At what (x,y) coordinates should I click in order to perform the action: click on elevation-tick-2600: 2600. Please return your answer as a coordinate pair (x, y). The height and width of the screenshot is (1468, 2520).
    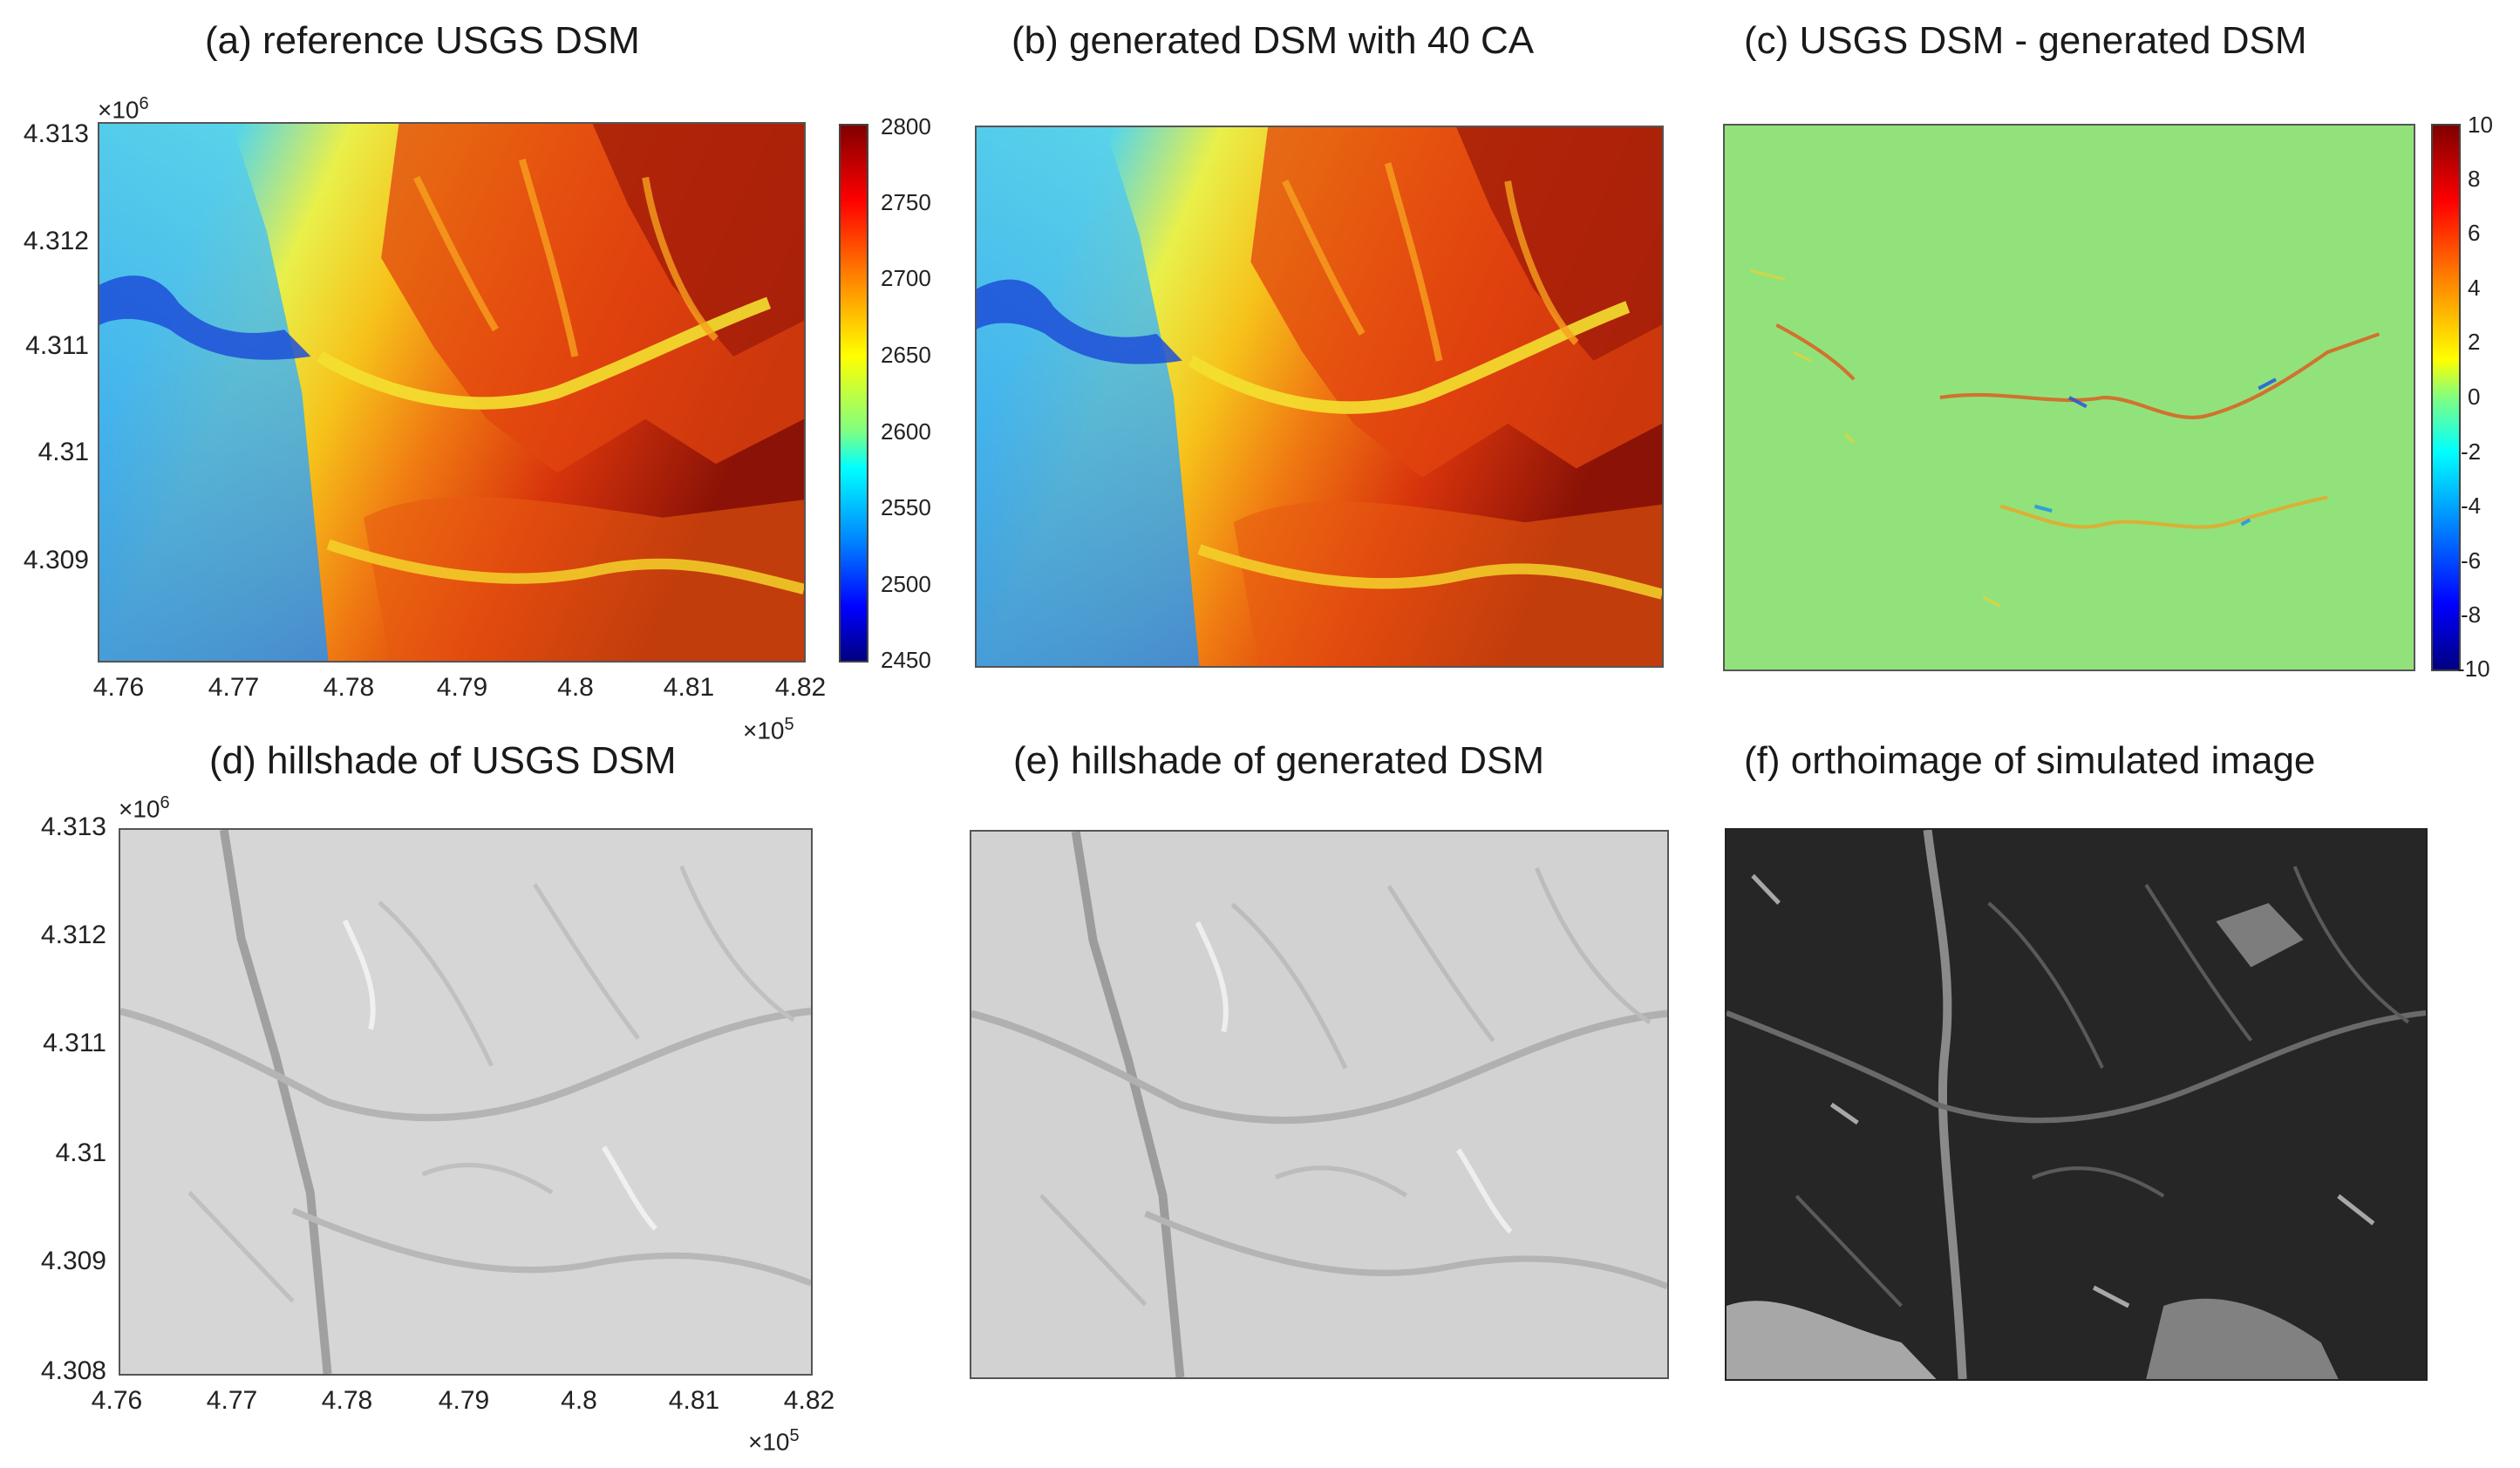
    Looking at the image, I should click on (906, 431).